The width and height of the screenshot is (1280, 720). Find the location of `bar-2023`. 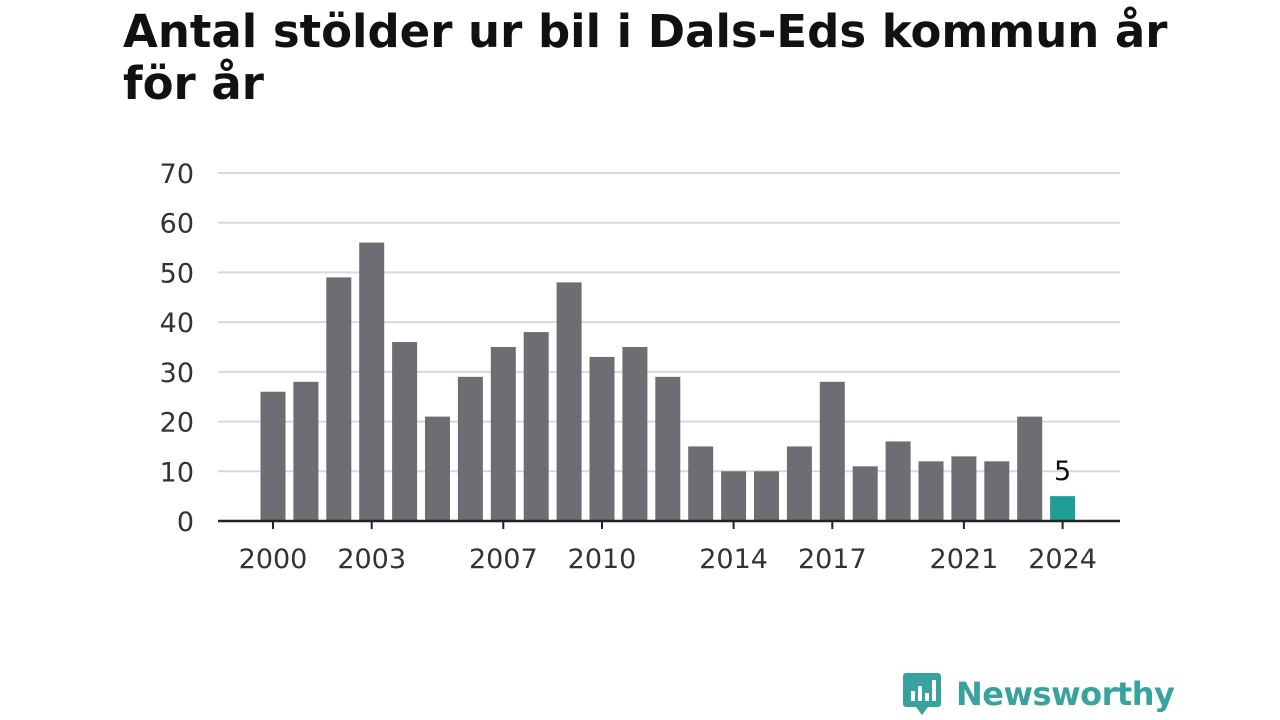

bar-2023 is located at coordinates (1030, 468).